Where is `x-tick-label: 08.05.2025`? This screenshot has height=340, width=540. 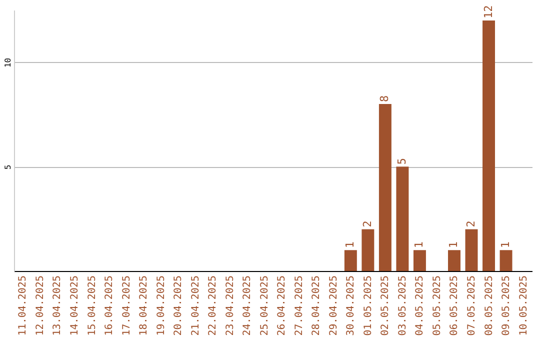
x-tick-label: 08.05.2025 is located at coordinates (489, 306).